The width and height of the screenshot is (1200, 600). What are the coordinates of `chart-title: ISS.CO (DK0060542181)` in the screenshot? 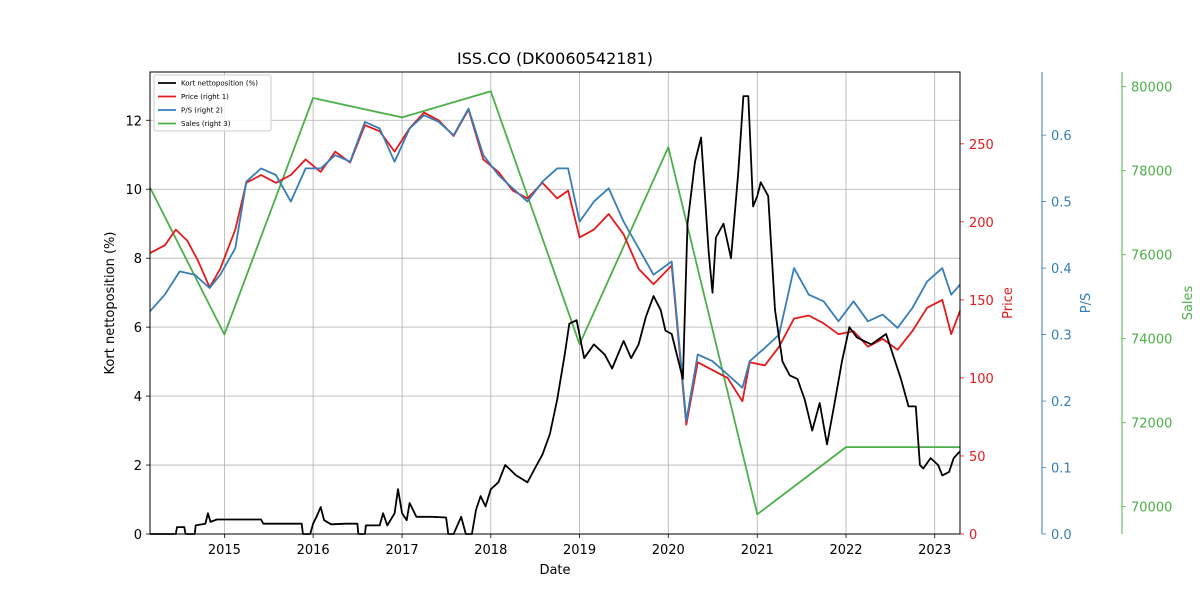 It's located at (555, 58).